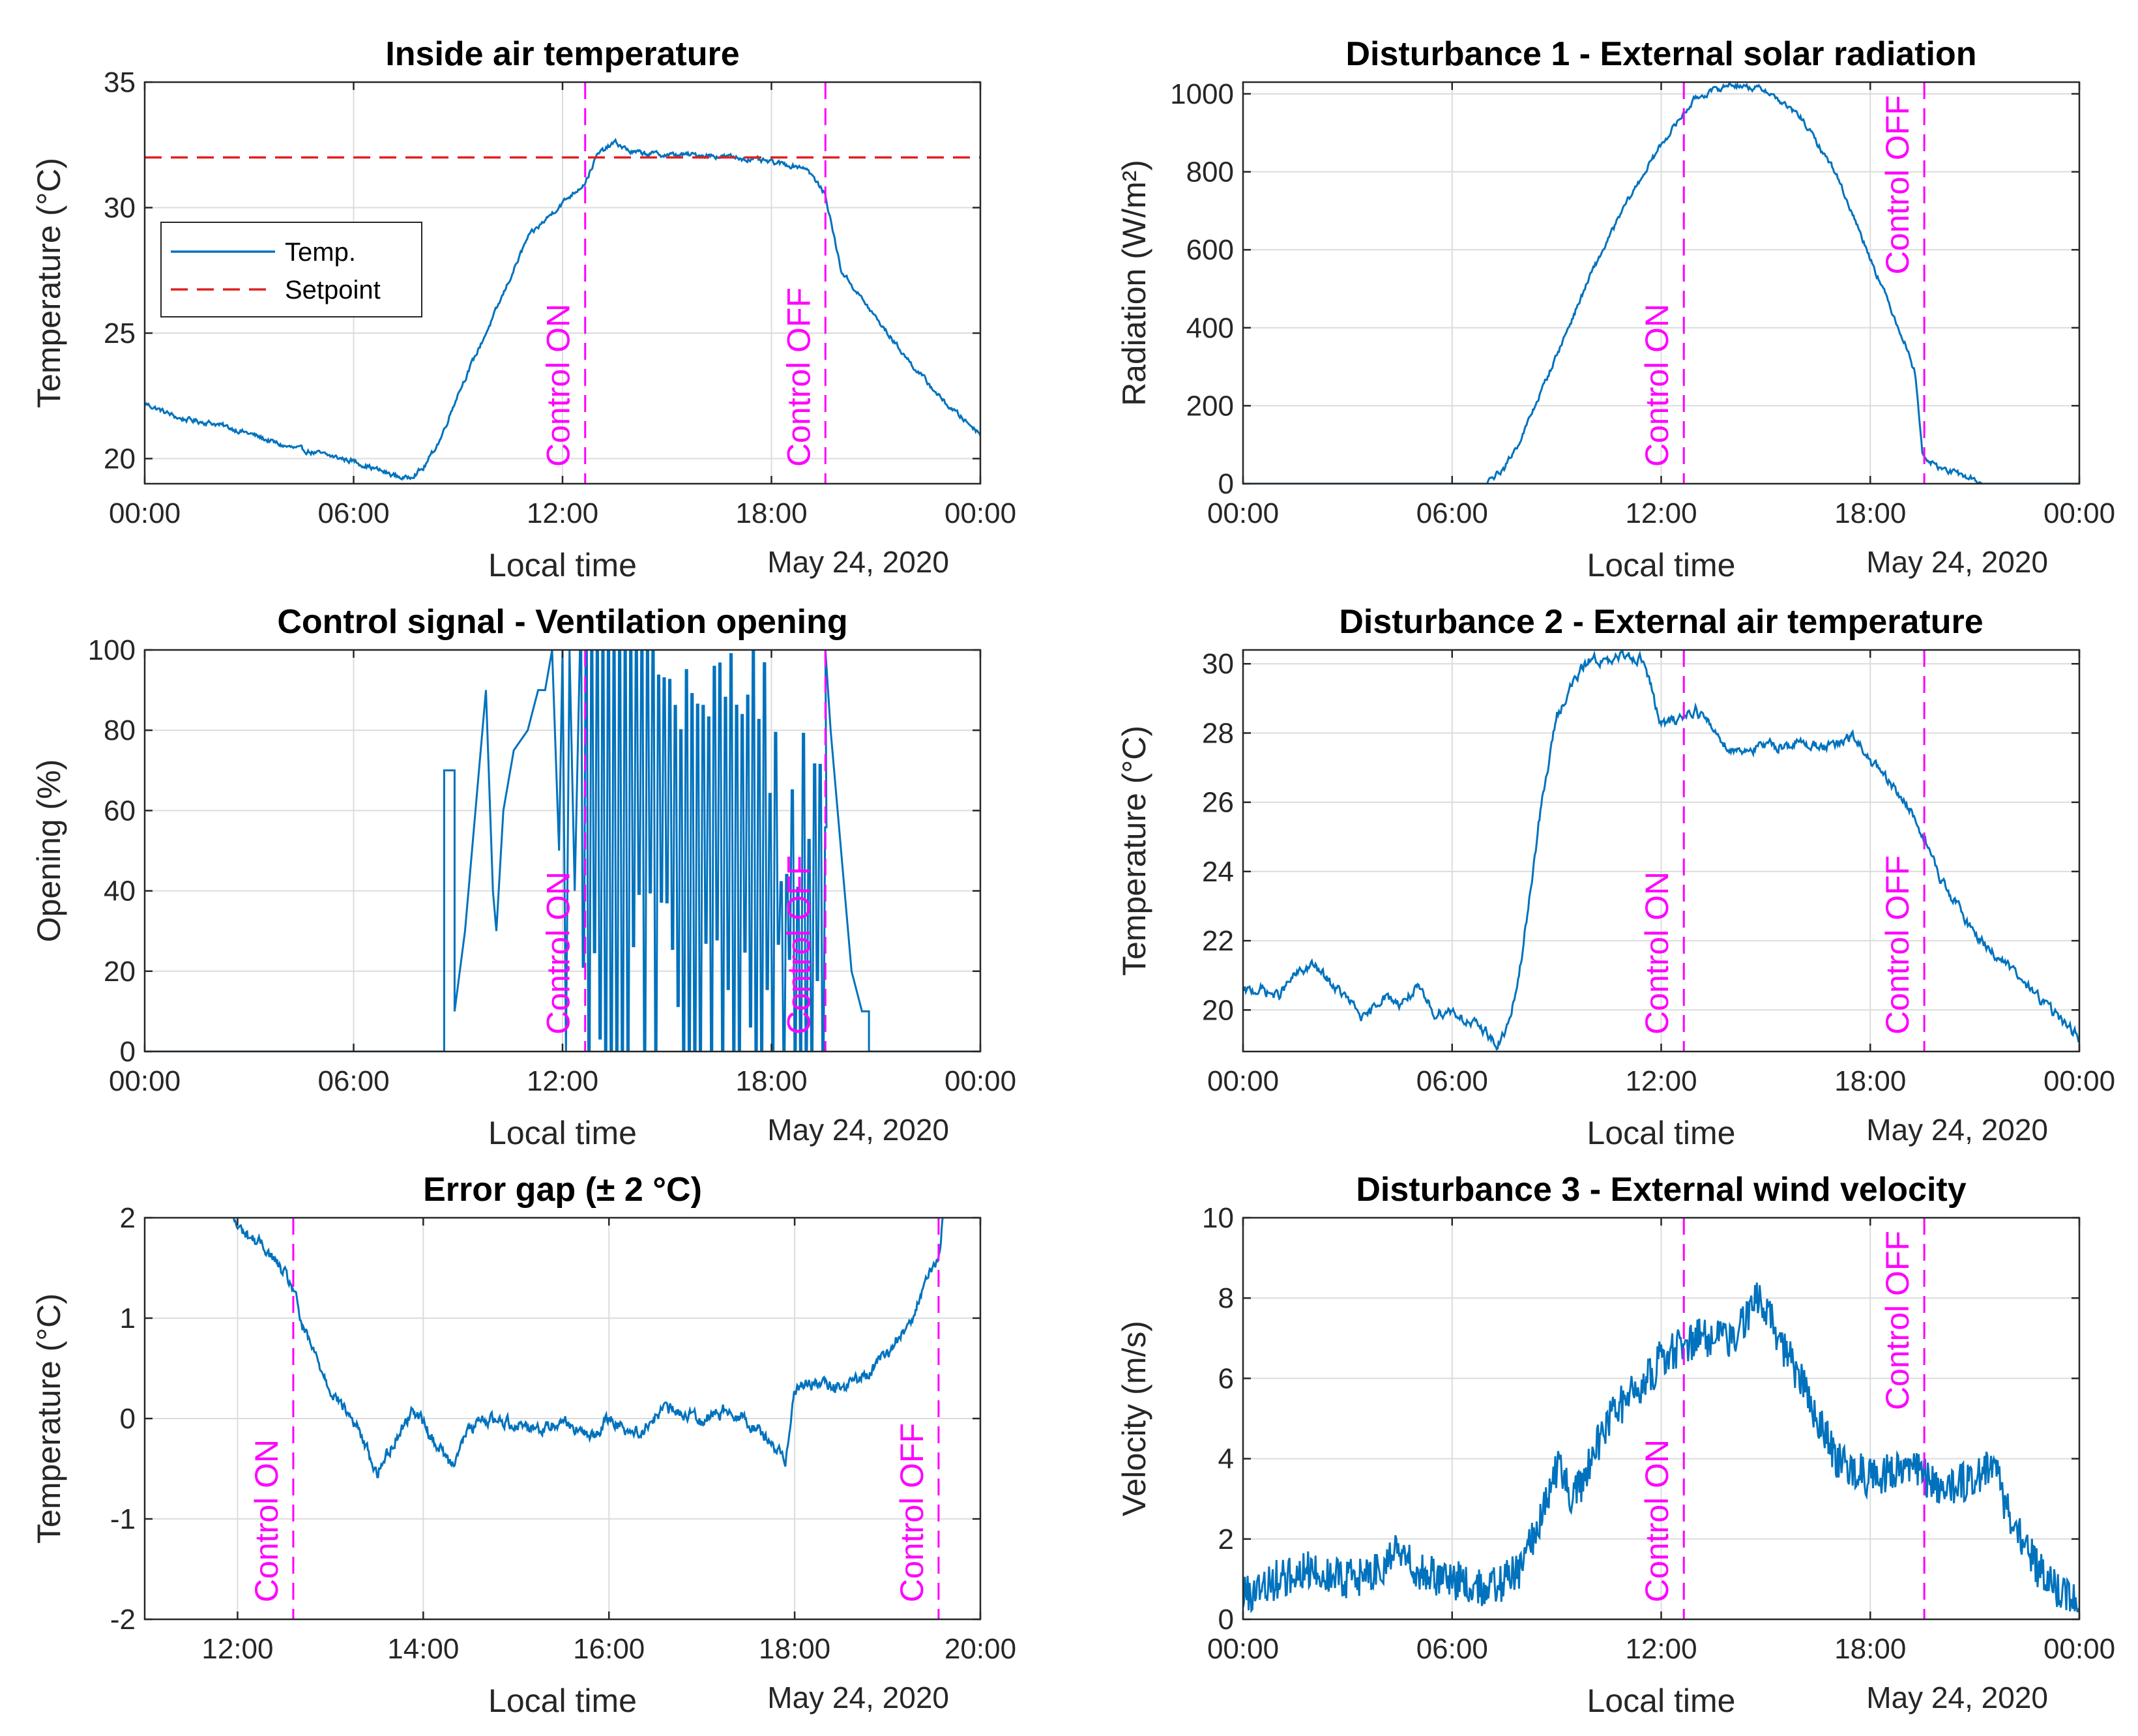 Image resolution: width=2138 pixels, height=1736 pixels. Describe the element at coordinates (333, 290) in the screenshot. I see `legend-label: Setpoint` at that location.